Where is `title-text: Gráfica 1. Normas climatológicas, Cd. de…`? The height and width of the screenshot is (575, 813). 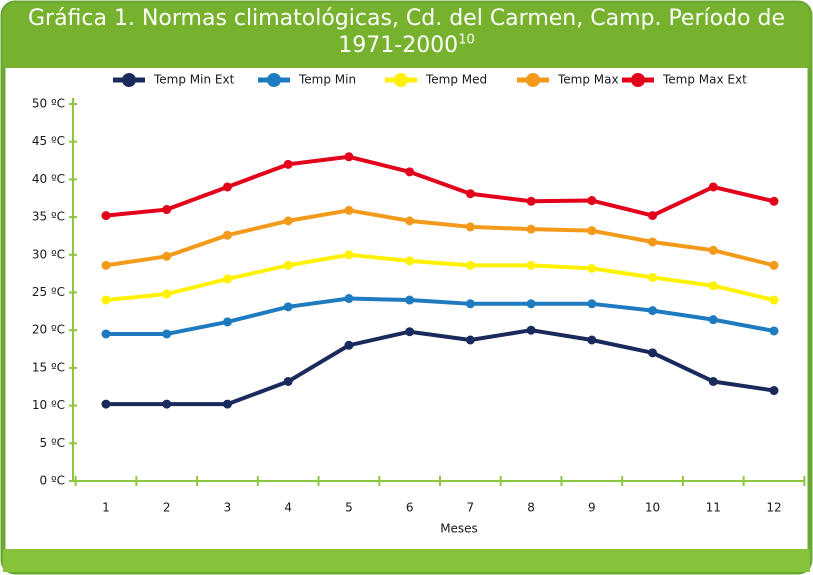 title-text: Gráfica 1. Normas climatológicas, Cd. de… is located at coordinates (406, 32).